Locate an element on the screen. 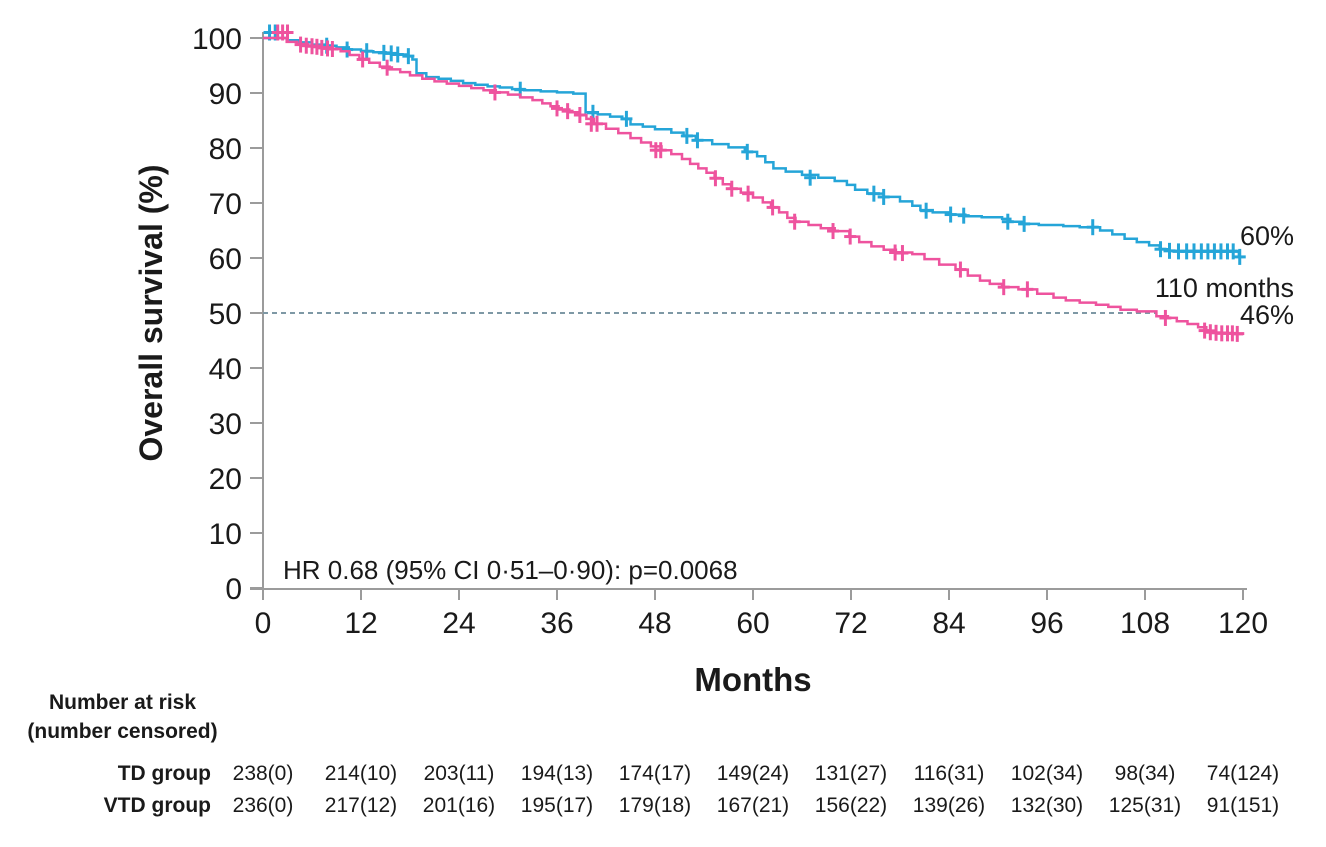 The height and width of the screenshot is (847, 1326). y-axis-label: Overall survival (%) is located at coordinates (151, 312).